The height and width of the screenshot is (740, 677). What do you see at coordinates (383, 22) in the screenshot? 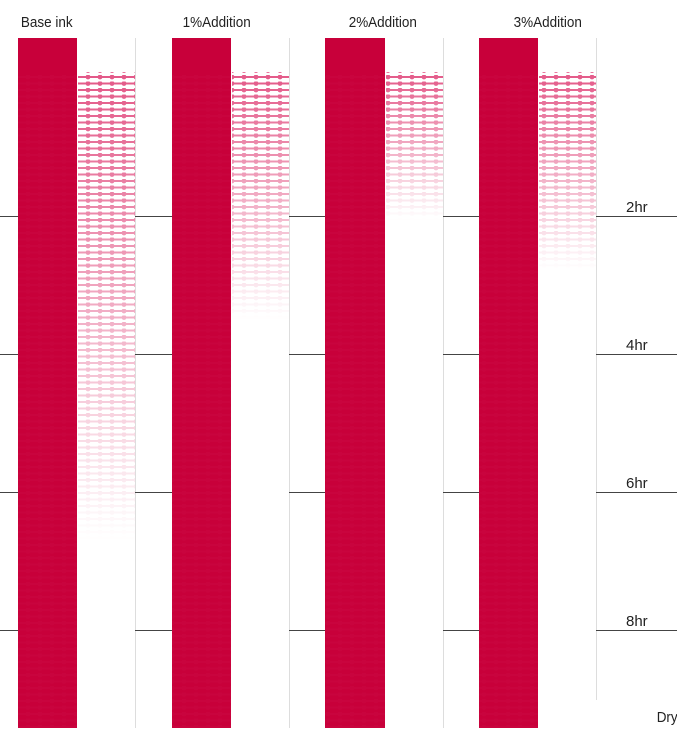
I see `column-label: 2%Addition` at bounding box center [383, 22].